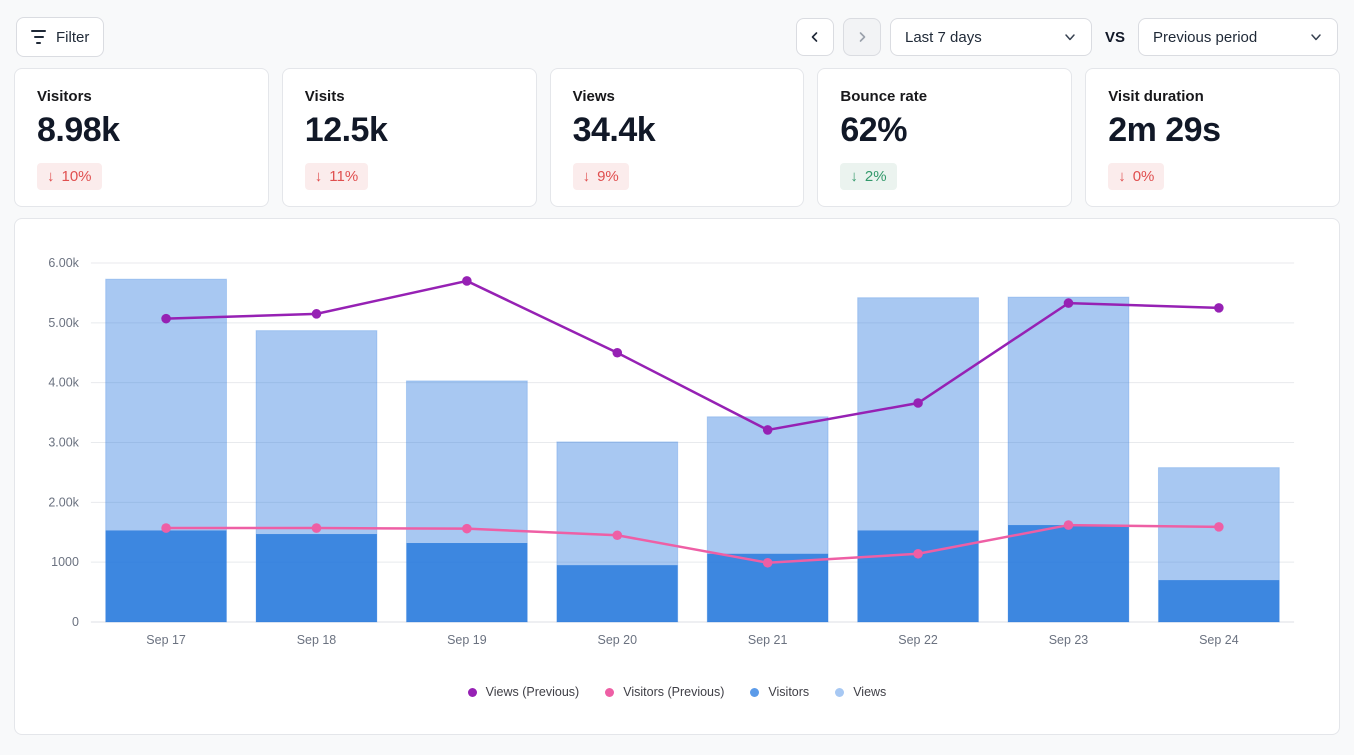 The height and width of the screenshot is (755, 1354). What do you see at coordinates (789, 692) in the screenshot?
I see `legend-label: Visitors` at bounding box center [789, 692].